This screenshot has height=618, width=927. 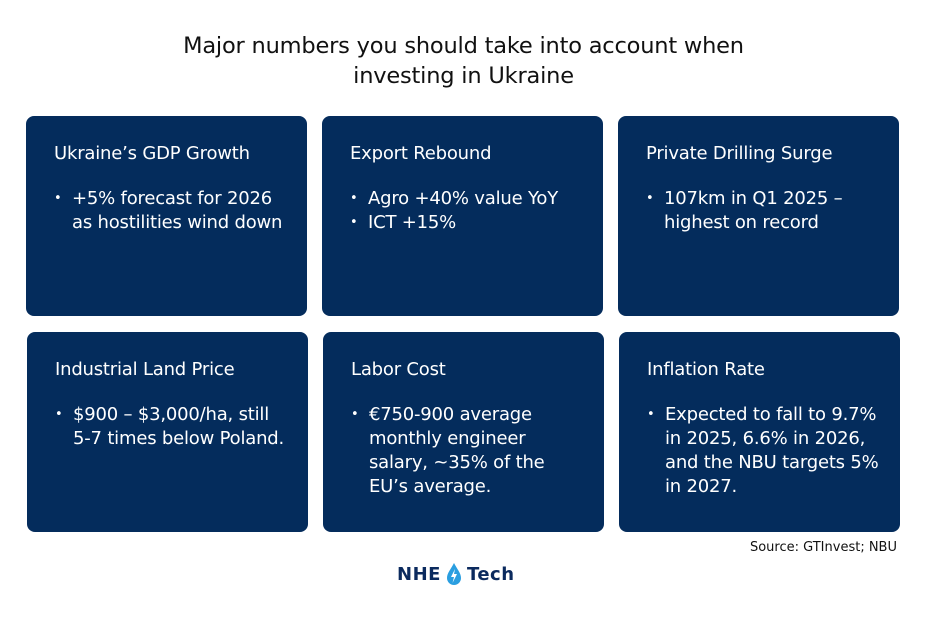 What do you see at coordinates (398, 369) in the screenshot?
I see `card-title: Labor Cost` at bounding box center [398, 369].